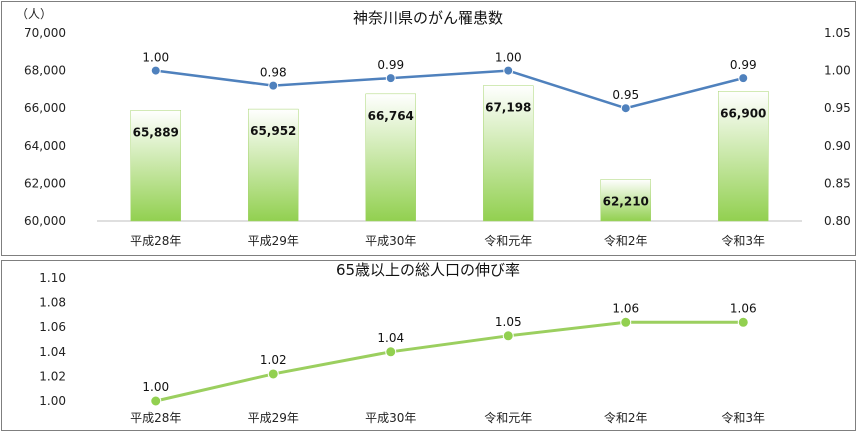 The height and width of the screenshot is (433, 858). Describe the element at coordinates (45, 146) in the screenshot. I see `y-left-tick-label: 64,000` at that location.